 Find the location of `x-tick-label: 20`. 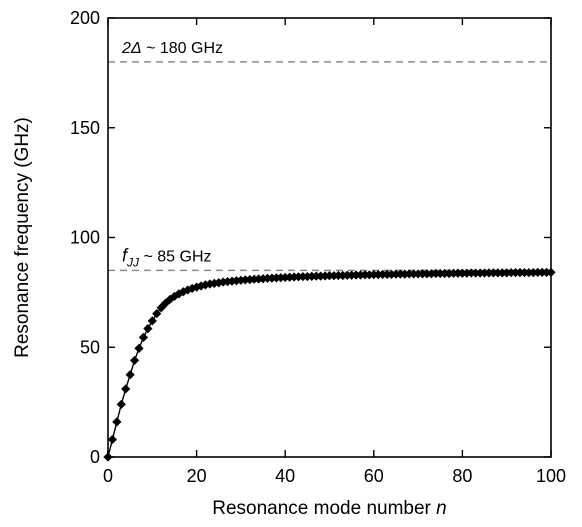

x-tick-label: 20 is located at coordinates (197, 476).